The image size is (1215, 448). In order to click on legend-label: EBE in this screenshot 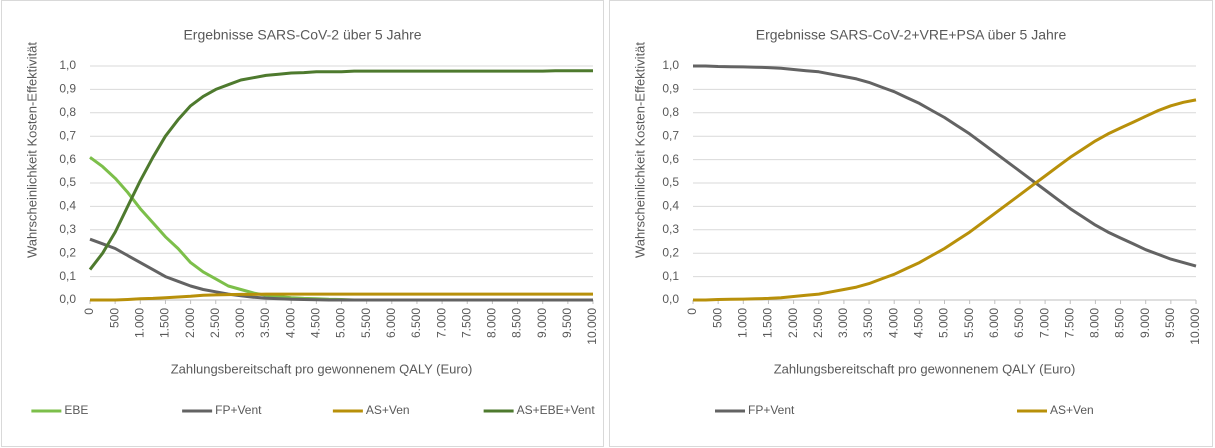, I will do `click(76, 410)`.